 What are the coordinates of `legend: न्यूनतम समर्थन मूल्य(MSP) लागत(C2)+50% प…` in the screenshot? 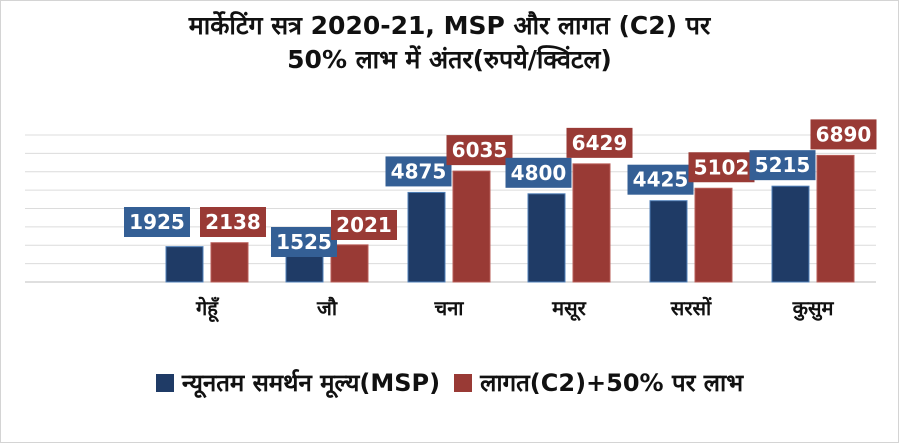 It's located at (449, 382).